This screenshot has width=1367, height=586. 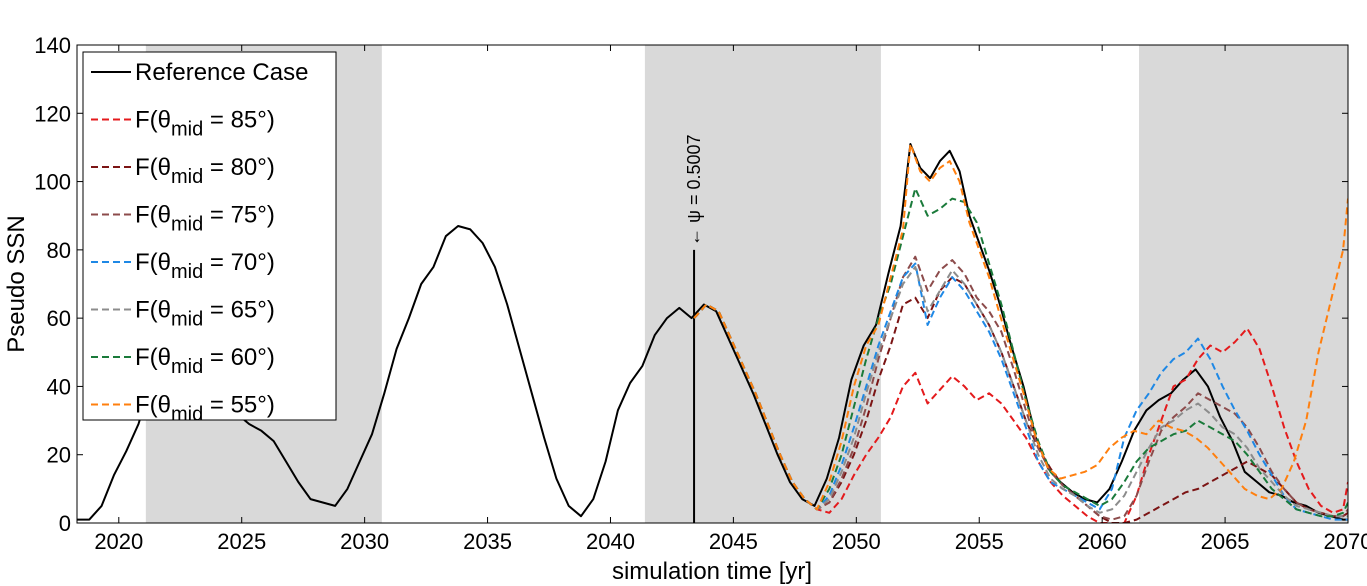 What do you see at coordinates (205, 409) in the screenshot?
I see `legend-label-7: F(θmid = 55°)` at bounding box center [205, 409].